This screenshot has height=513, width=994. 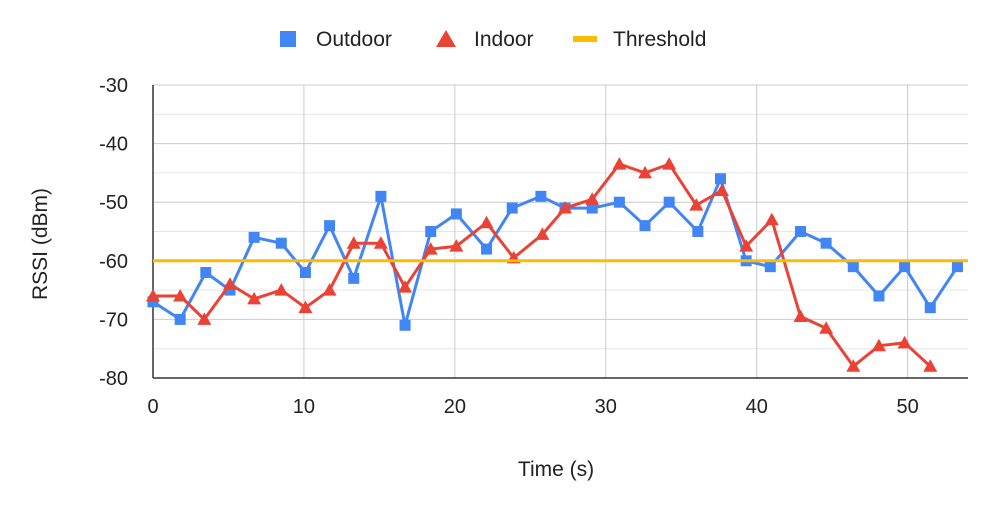 What do you see at coordinates (504, 39) in the screenshot?
I see `legend-label: Indoor` at bounding box center [504, 39].